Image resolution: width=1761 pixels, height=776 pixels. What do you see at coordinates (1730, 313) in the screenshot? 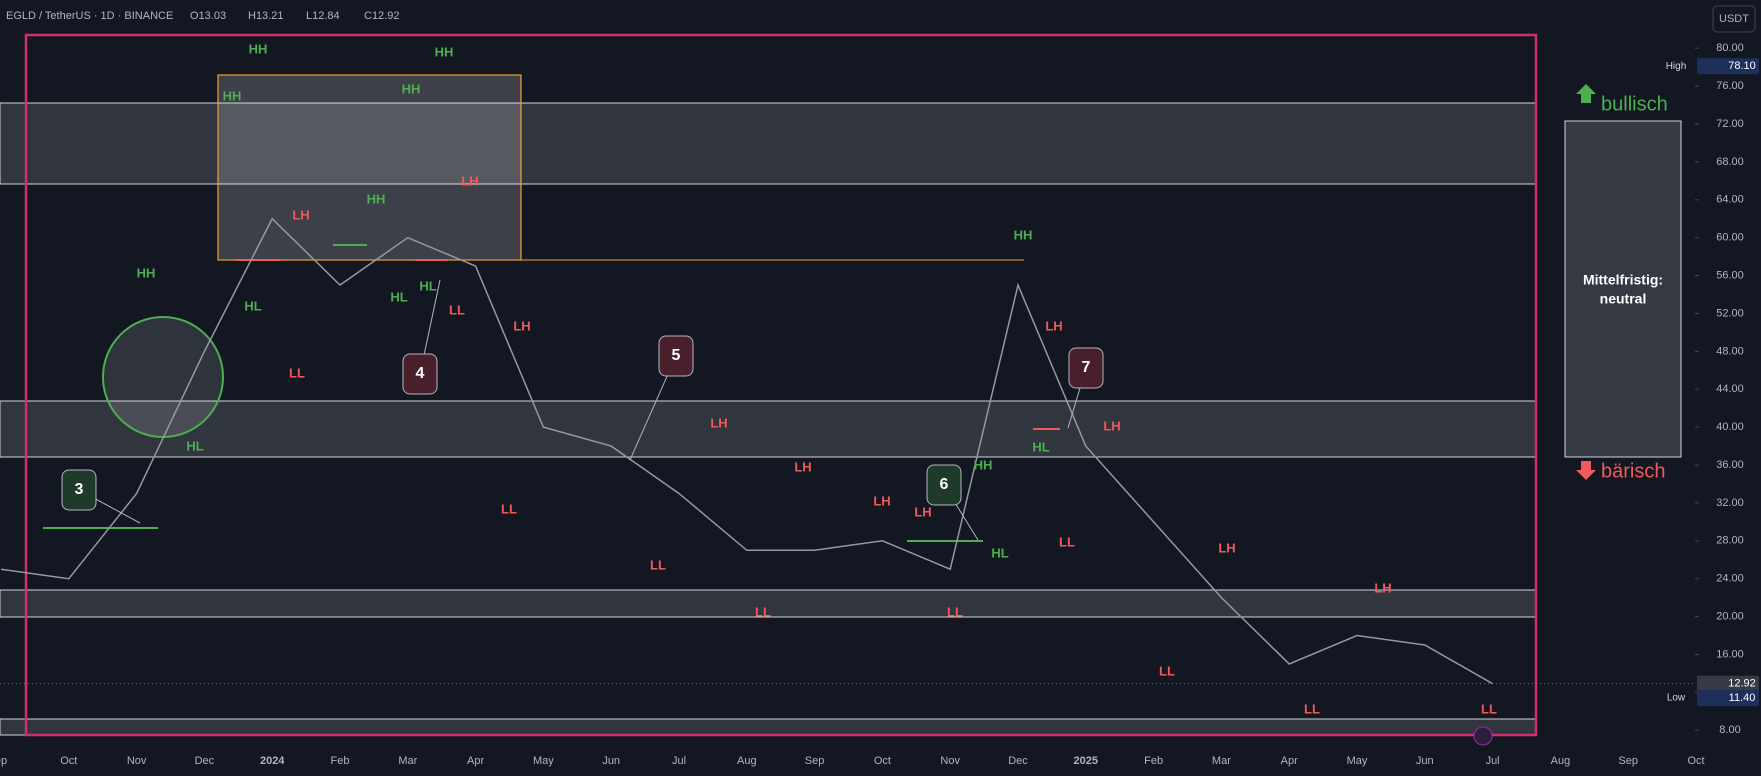
I see `y-tick-label: 52.00` at bounding box center [1730, 313].